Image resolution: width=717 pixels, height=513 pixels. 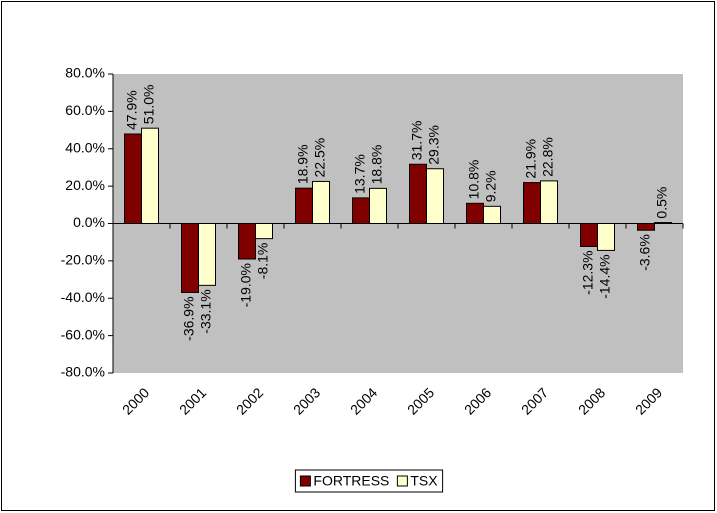 What do you see at coordinates (605, 276) in the screenshot?
I see `value-label: -14.4%` at bounding box center [605, 276].